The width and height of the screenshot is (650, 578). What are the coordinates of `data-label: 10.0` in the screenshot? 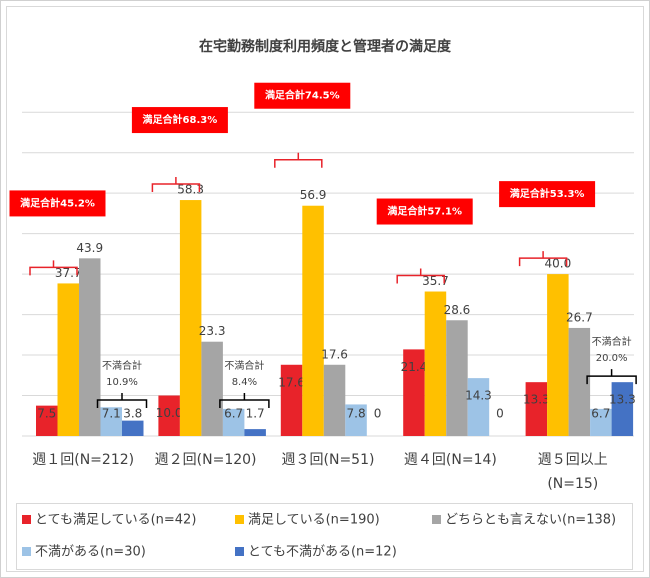 It's located at (169, 413).